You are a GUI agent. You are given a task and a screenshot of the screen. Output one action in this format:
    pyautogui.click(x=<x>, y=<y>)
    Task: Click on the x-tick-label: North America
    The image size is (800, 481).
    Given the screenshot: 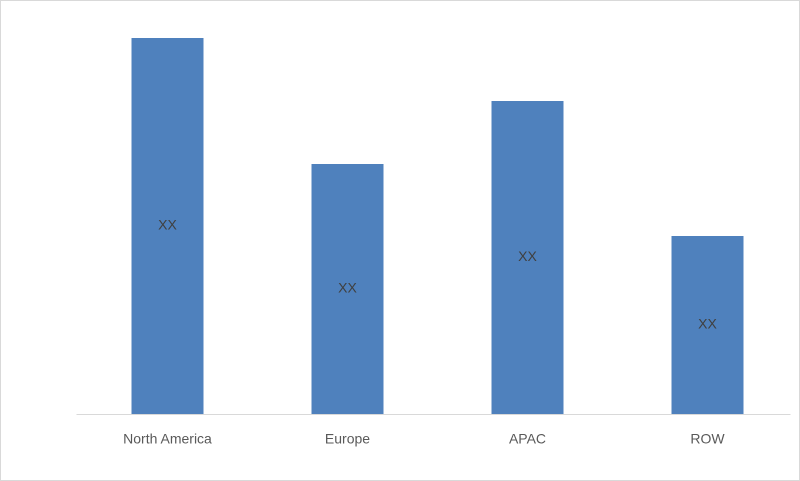 What is the action you would take?
    pyautogui.click(x=167, y=439)
    